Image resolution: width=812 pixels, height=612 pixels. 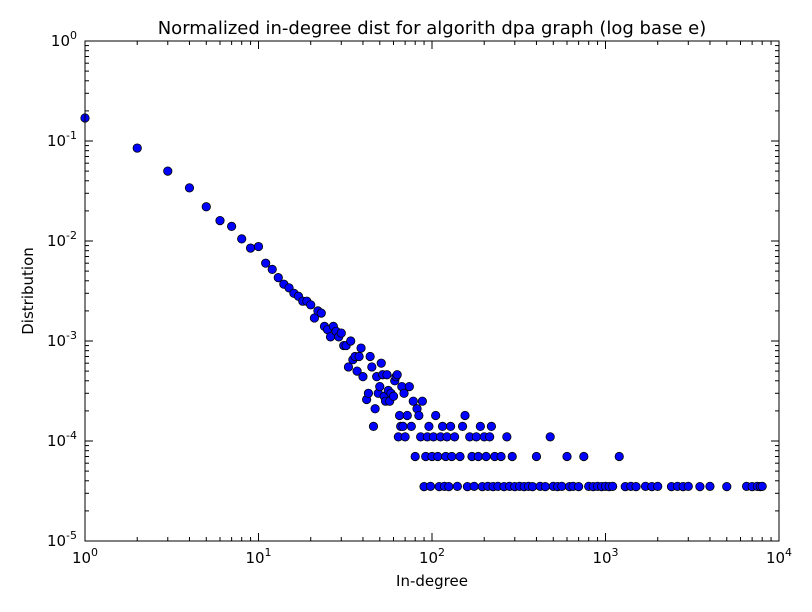 I want to click on x-tick-label: 10¹, so click(x=258, y=556).